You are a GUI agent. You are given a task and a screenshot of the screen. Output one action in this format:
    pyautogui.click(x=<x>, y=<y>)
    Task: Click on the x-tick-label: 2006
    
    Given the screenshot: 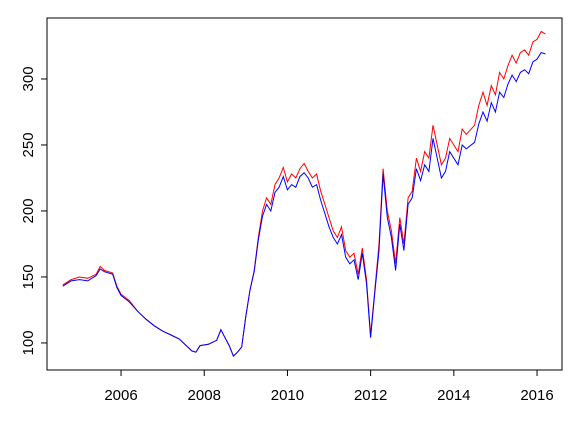 What is the action you would take?
    pyautogui.click(x=120, y=395)
    